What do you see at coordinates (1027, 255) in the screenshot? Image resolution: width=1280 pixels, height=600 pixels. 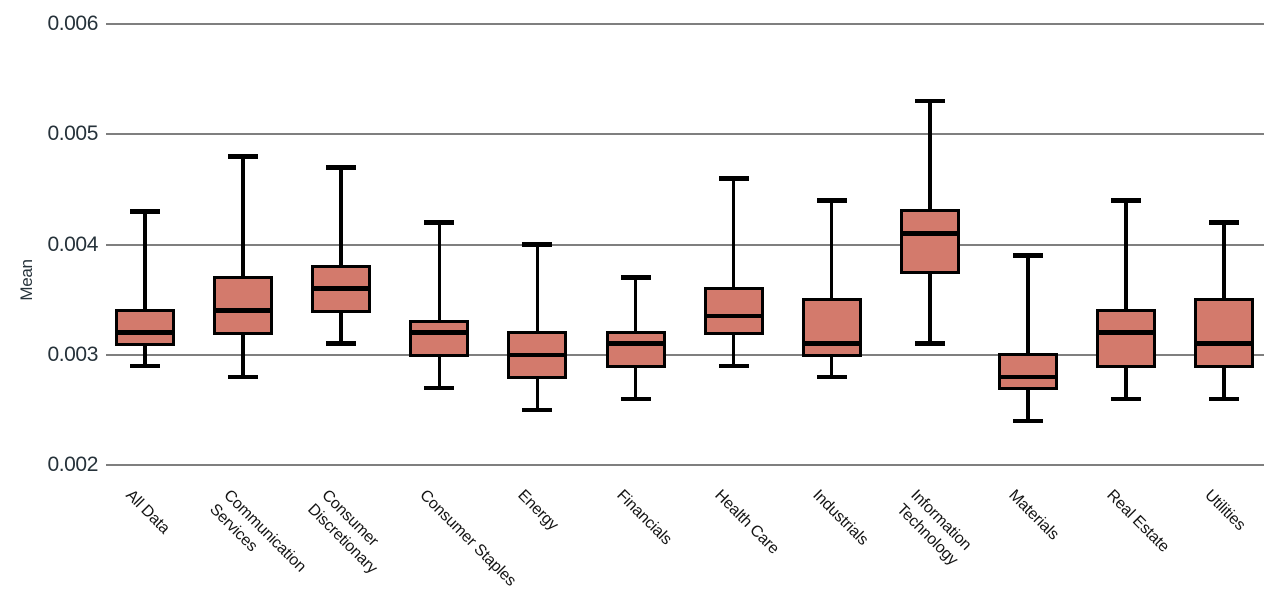 I see `whisker-cap-top-materials` at bounding box center [1027, 255].